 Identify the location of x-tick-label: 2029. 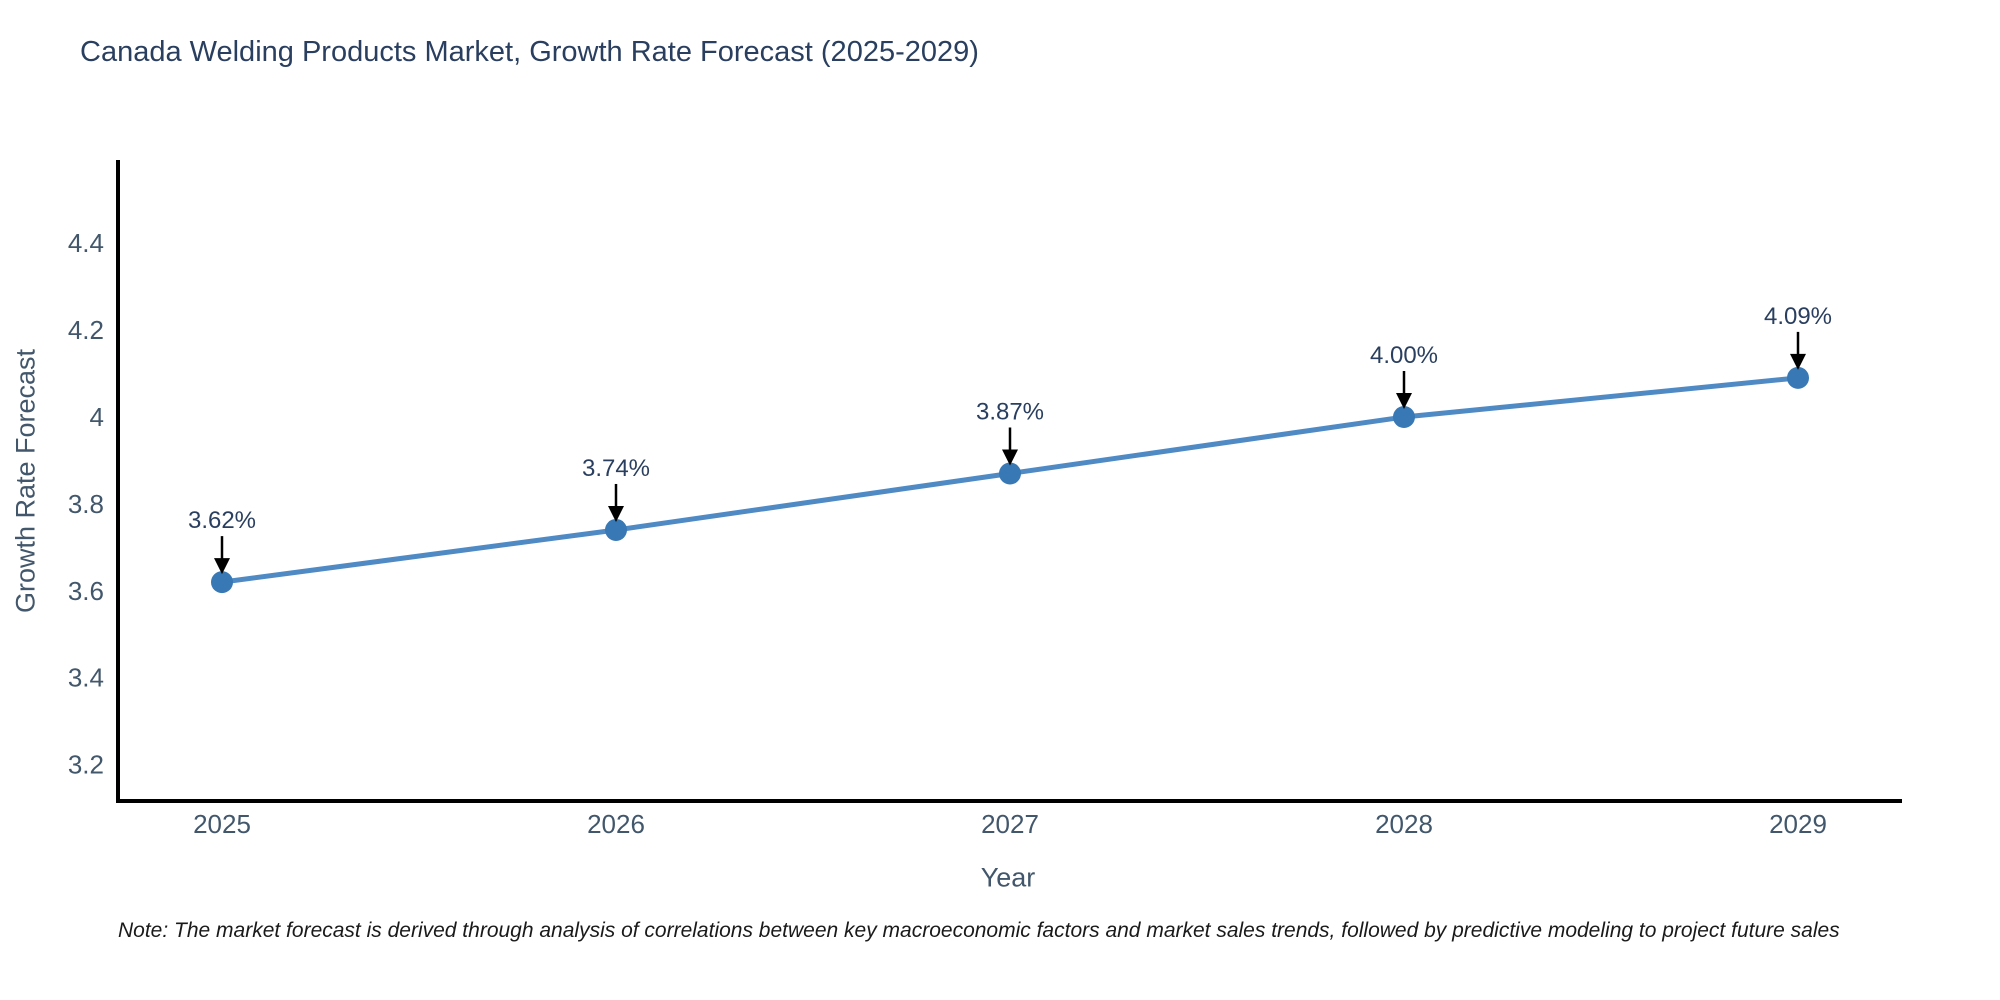
(1798, 824).